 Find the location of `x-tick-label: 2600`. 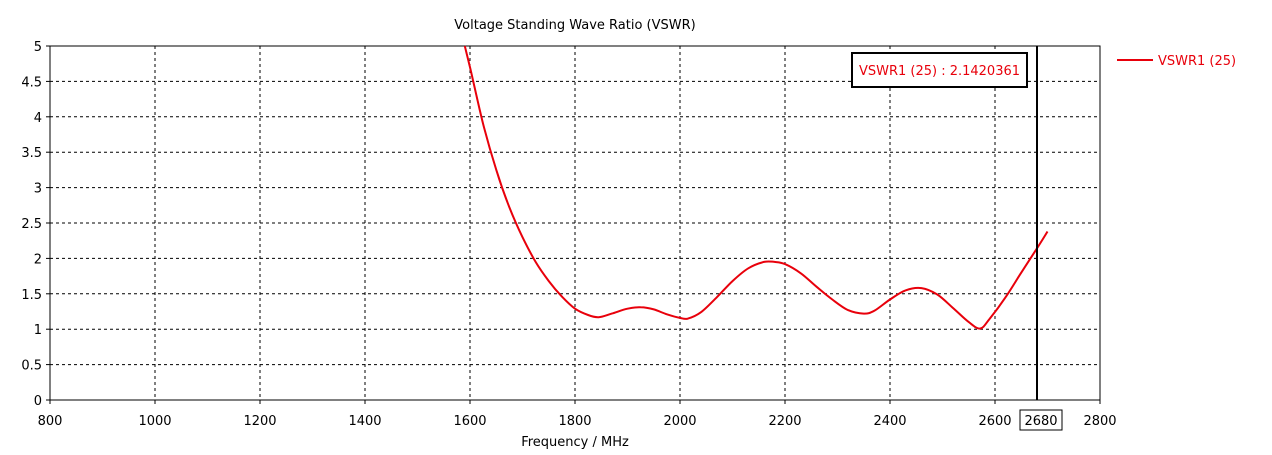

x-tick-label: 2600 is located at coordinates (994, 421).